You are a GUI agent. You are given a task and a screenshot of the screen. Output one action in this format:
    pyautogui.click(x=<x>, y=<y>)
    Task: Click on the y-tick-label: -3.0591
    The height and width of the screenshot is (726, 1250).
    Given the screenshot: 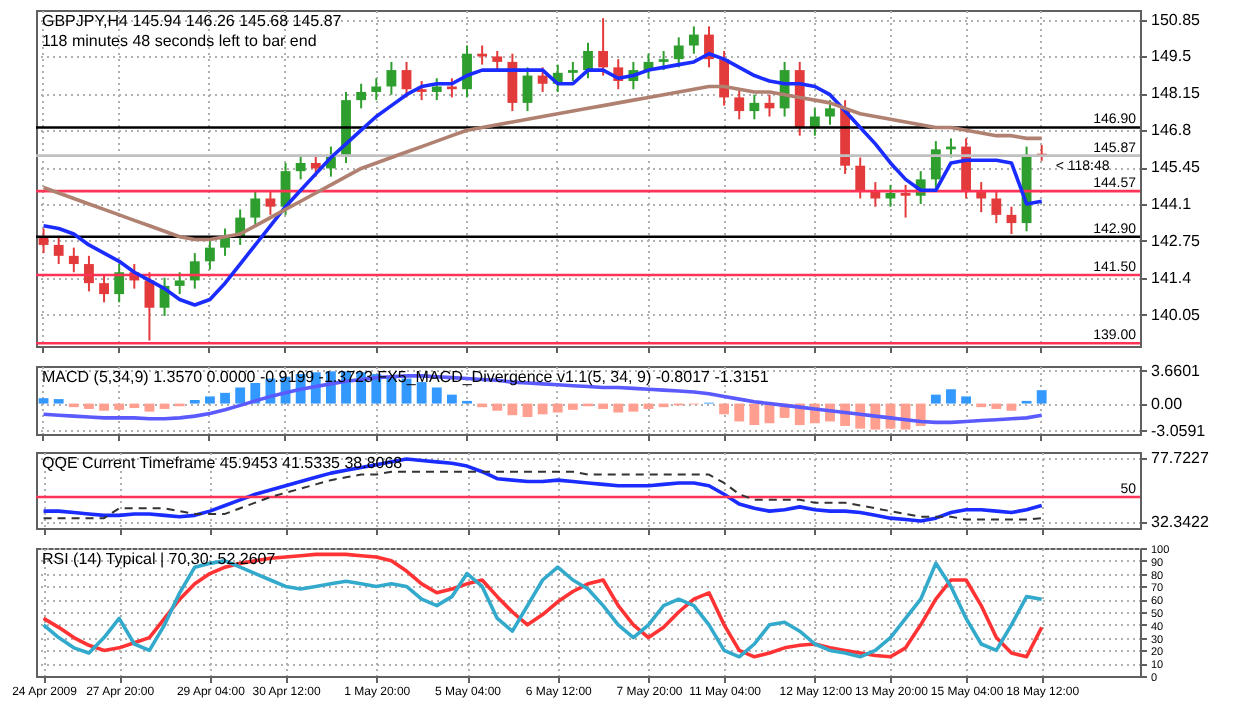 What is the action you would take?
    pyautogui.click(x=1179, y=430)
    